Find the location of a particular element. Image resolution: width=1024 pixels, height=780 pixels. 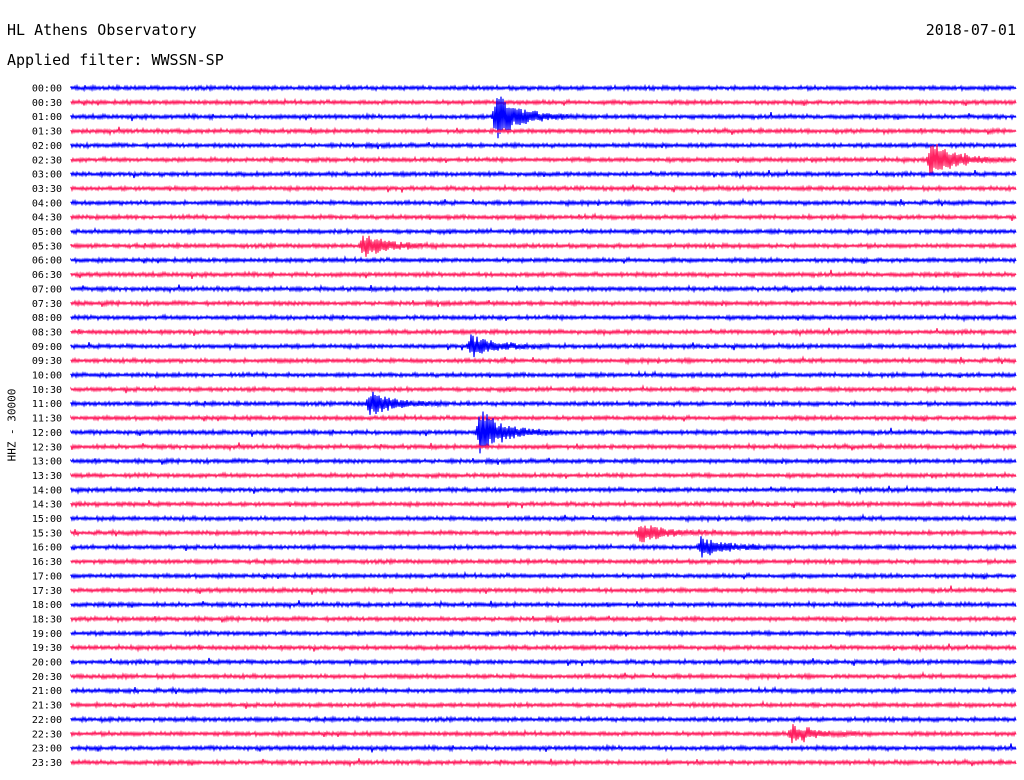

time-label: 11:00 is located at coordinates (47, 404).